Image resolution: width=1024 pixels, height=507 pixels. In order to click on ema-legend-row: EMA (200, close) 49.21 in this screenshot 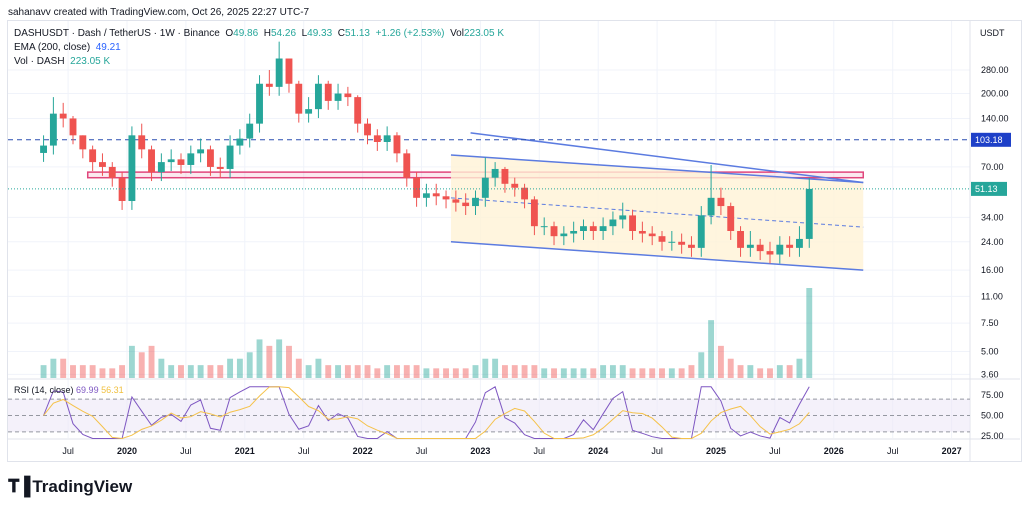, I will do `click(259, 48)`.